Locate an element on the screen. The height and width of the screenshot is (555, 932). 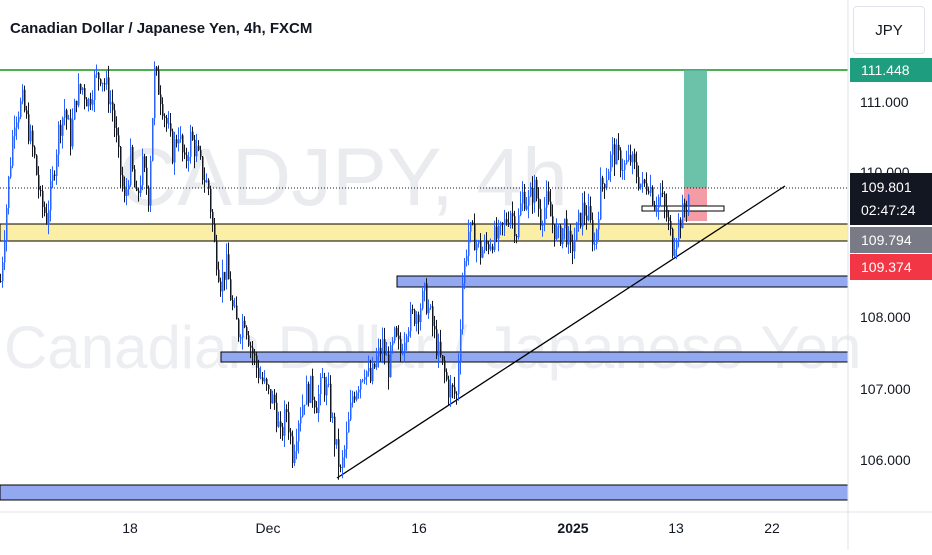
currency-selector: JPY is located at coordinates (889, 30).